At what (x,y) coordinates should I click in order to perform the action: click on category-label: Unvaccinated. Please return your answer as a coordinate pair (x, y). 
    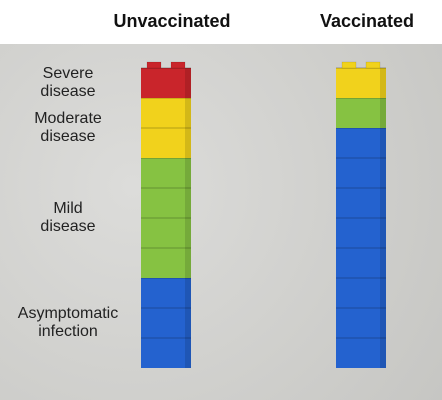
    Looking at the image, I should click on (171, 21).